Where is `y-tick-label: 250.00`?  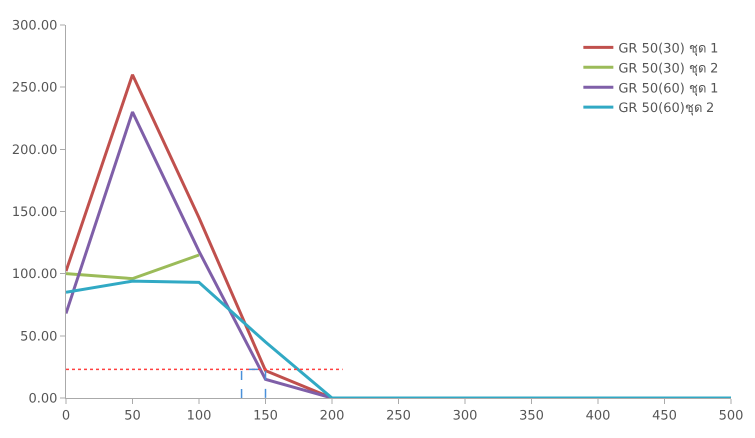 y-tick-label: 250.00 is located at coordinates (35, 88).